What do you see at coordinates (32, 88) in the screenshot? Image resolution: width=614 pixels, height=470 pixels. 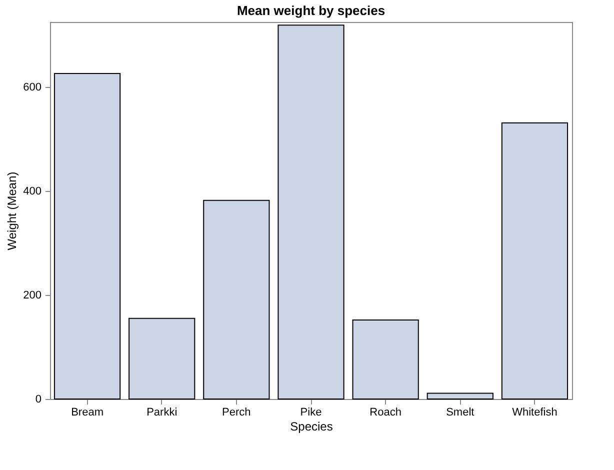 I see `y-tick-label: 600` at bounding box center [32, 88].